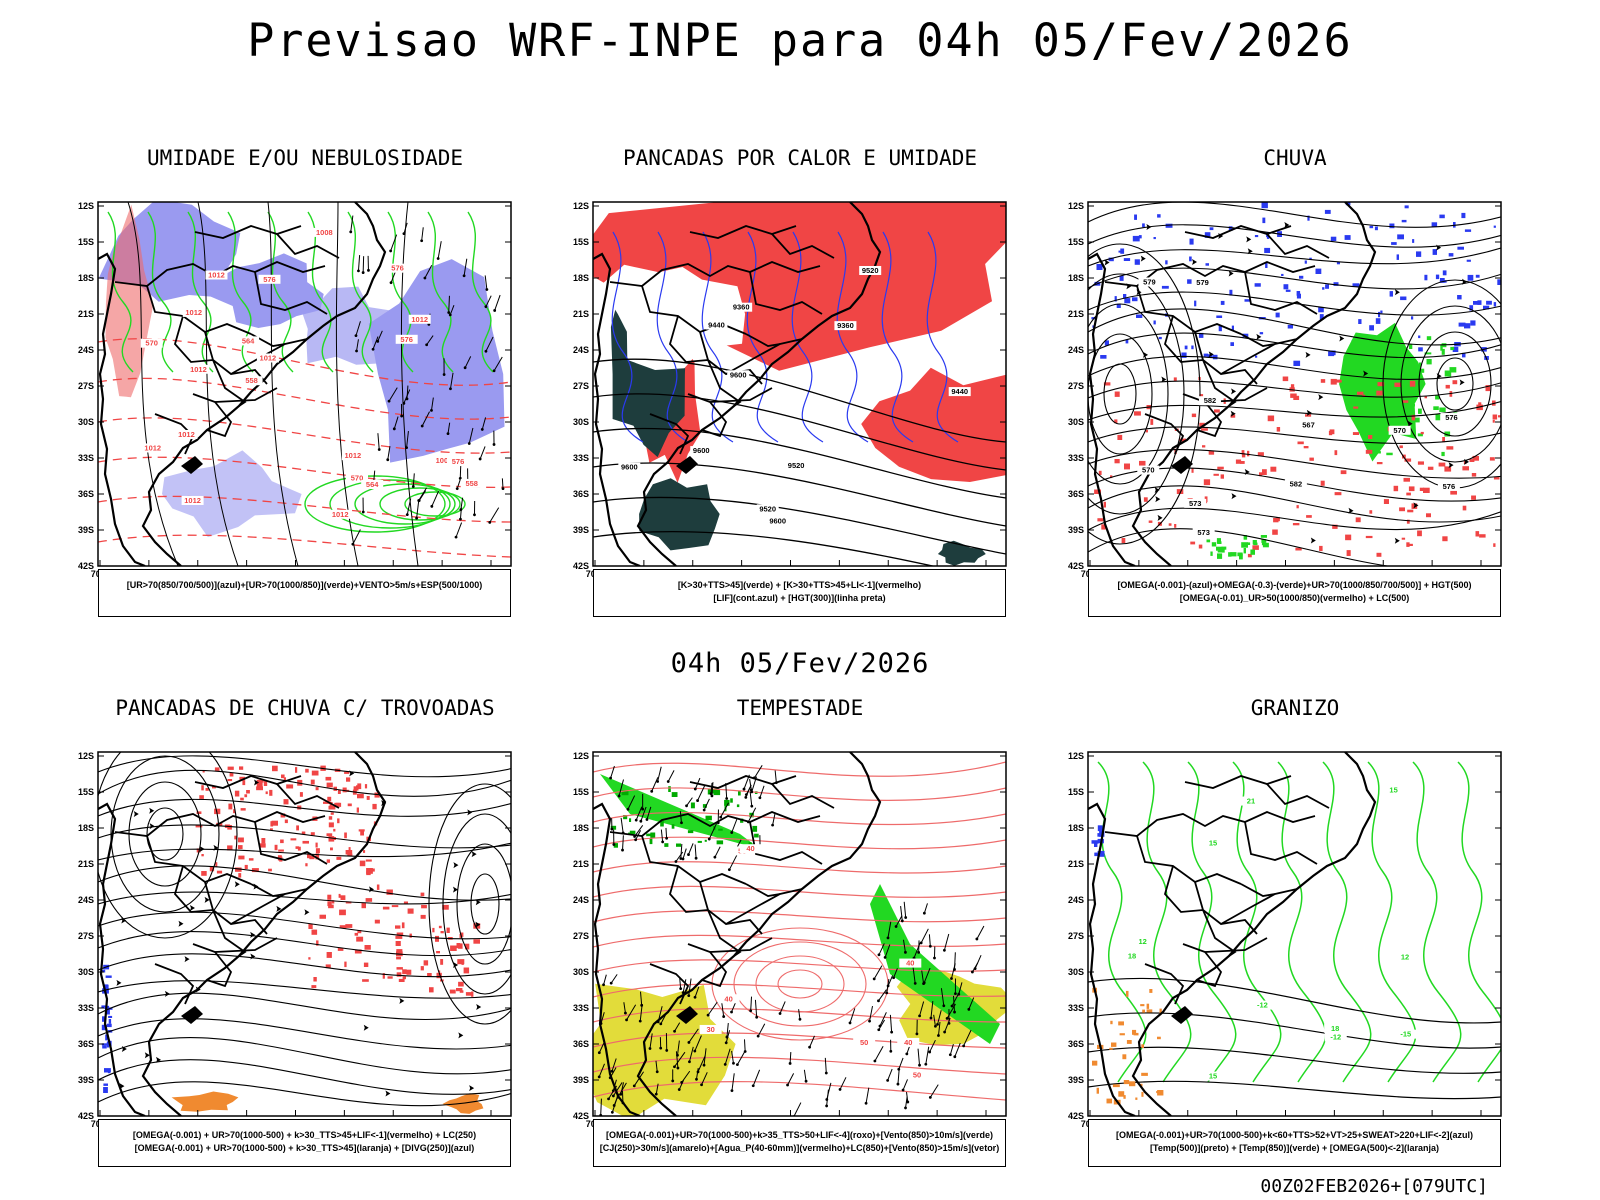  I want to click on divg-blue-speck, so click(106, 1037).